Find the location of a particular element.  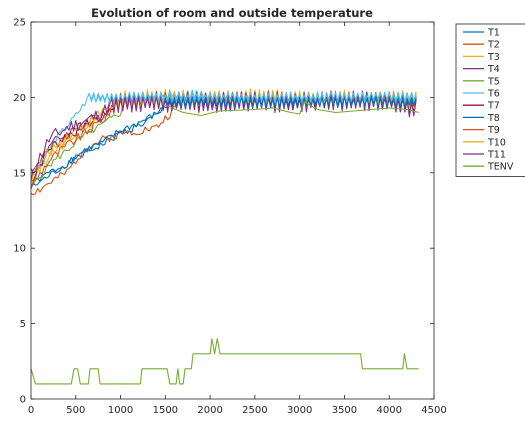

x-tick-label: 3000 is located at coordinates (299, 410).